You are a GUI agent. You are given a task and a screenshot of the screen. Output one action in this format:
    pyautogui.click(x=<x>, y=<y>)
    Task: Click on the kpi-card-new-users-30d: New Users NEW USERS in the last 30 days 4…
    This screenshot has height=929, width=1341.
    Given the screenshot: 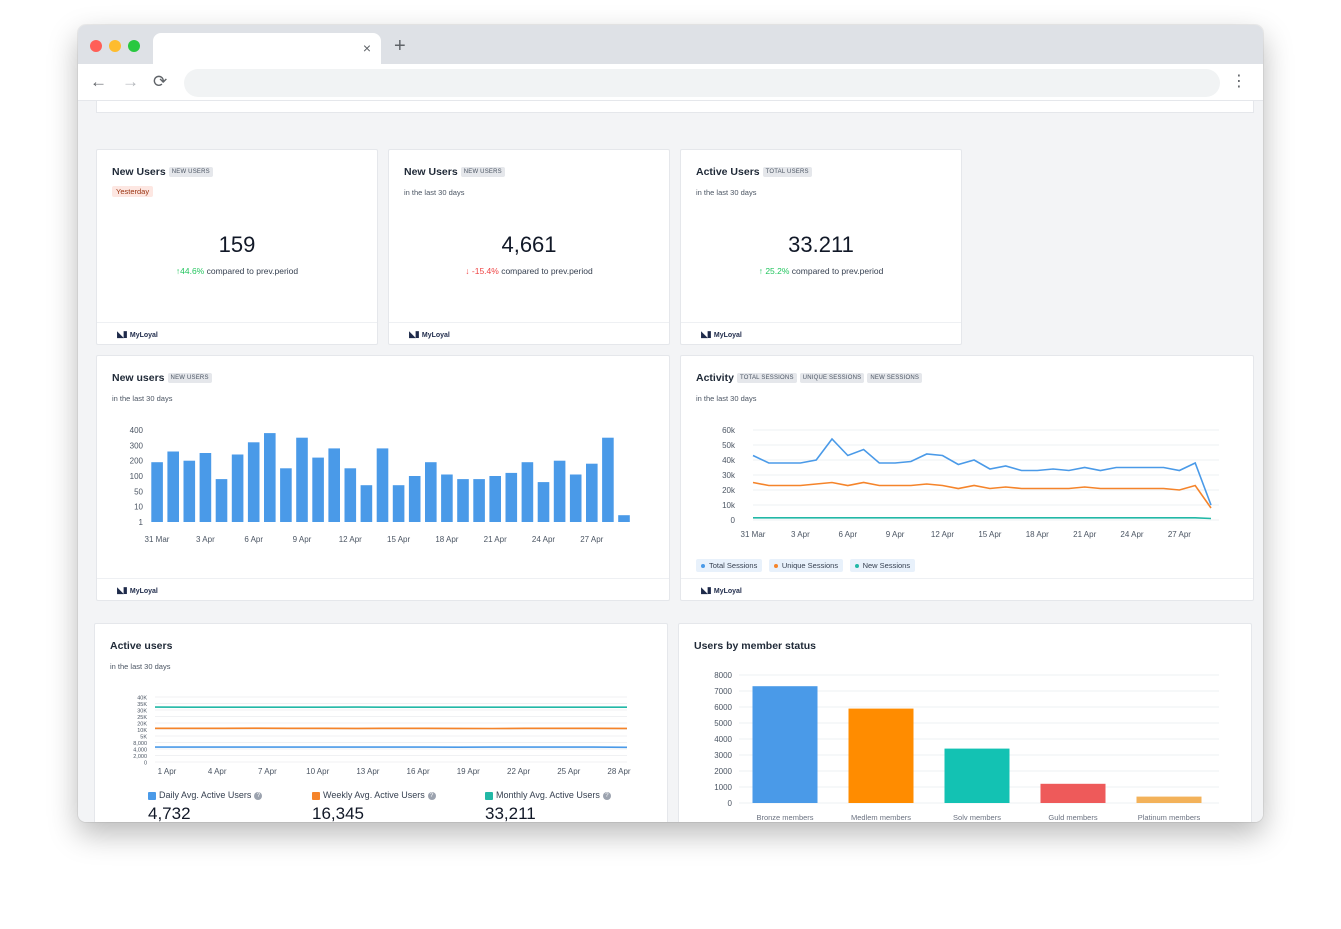 What is the action you would take?
    pyautogui.click(x=529, y=247)
    